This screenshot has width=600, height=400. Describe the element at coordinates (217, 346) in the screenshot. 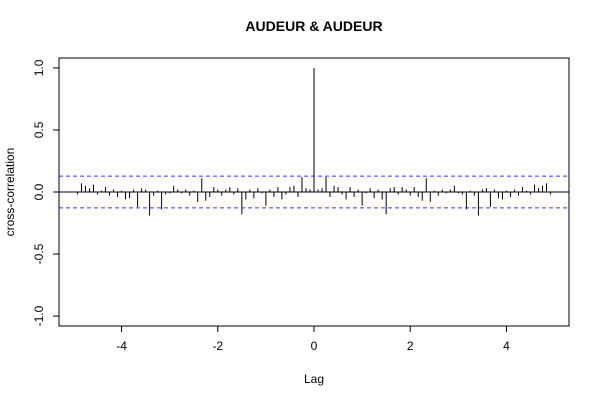

I see `x-tick-label: -2` at that location.